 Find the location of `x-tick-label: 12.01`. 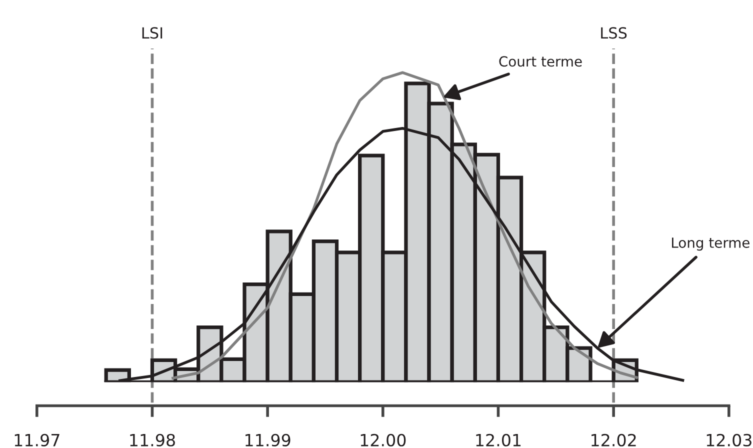

x-tick-label: 12.01 is located at coordinates (498, 440).